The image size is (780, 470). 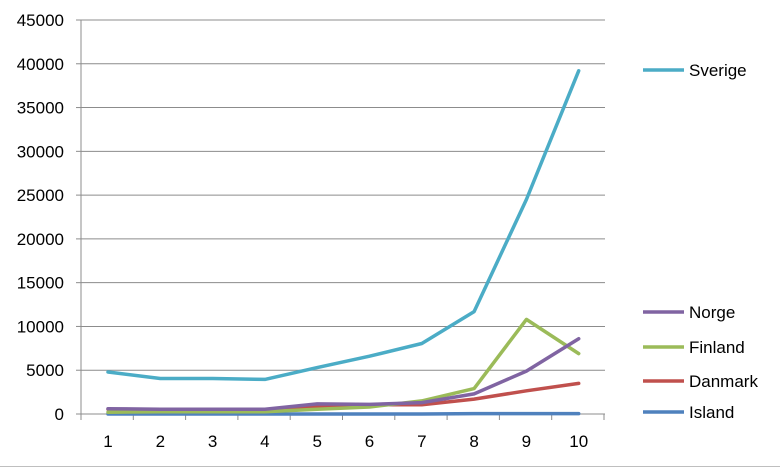 I want to click on y-tick-label: 40000, so click(x=40, y=64).